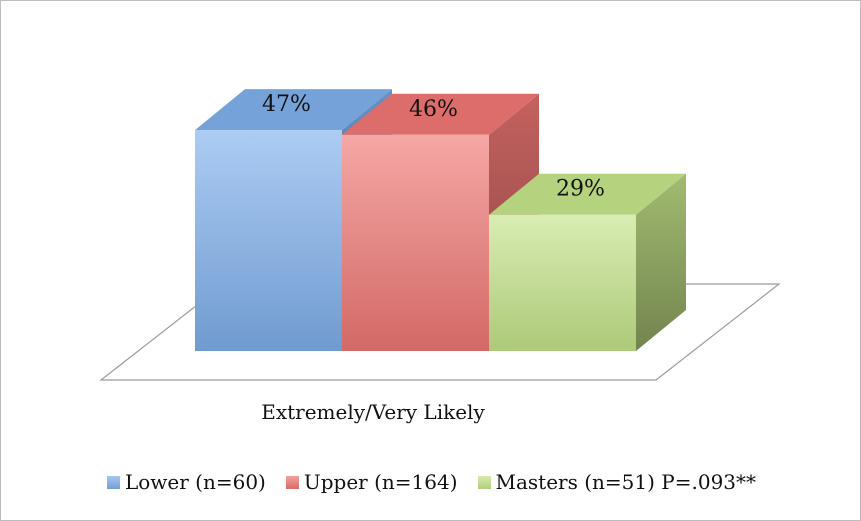 The image size is (861, 521). Describe the element at coordinates (373, 412) in the screenshot. I see `category-label: Extremely/Very Likely` at that location.